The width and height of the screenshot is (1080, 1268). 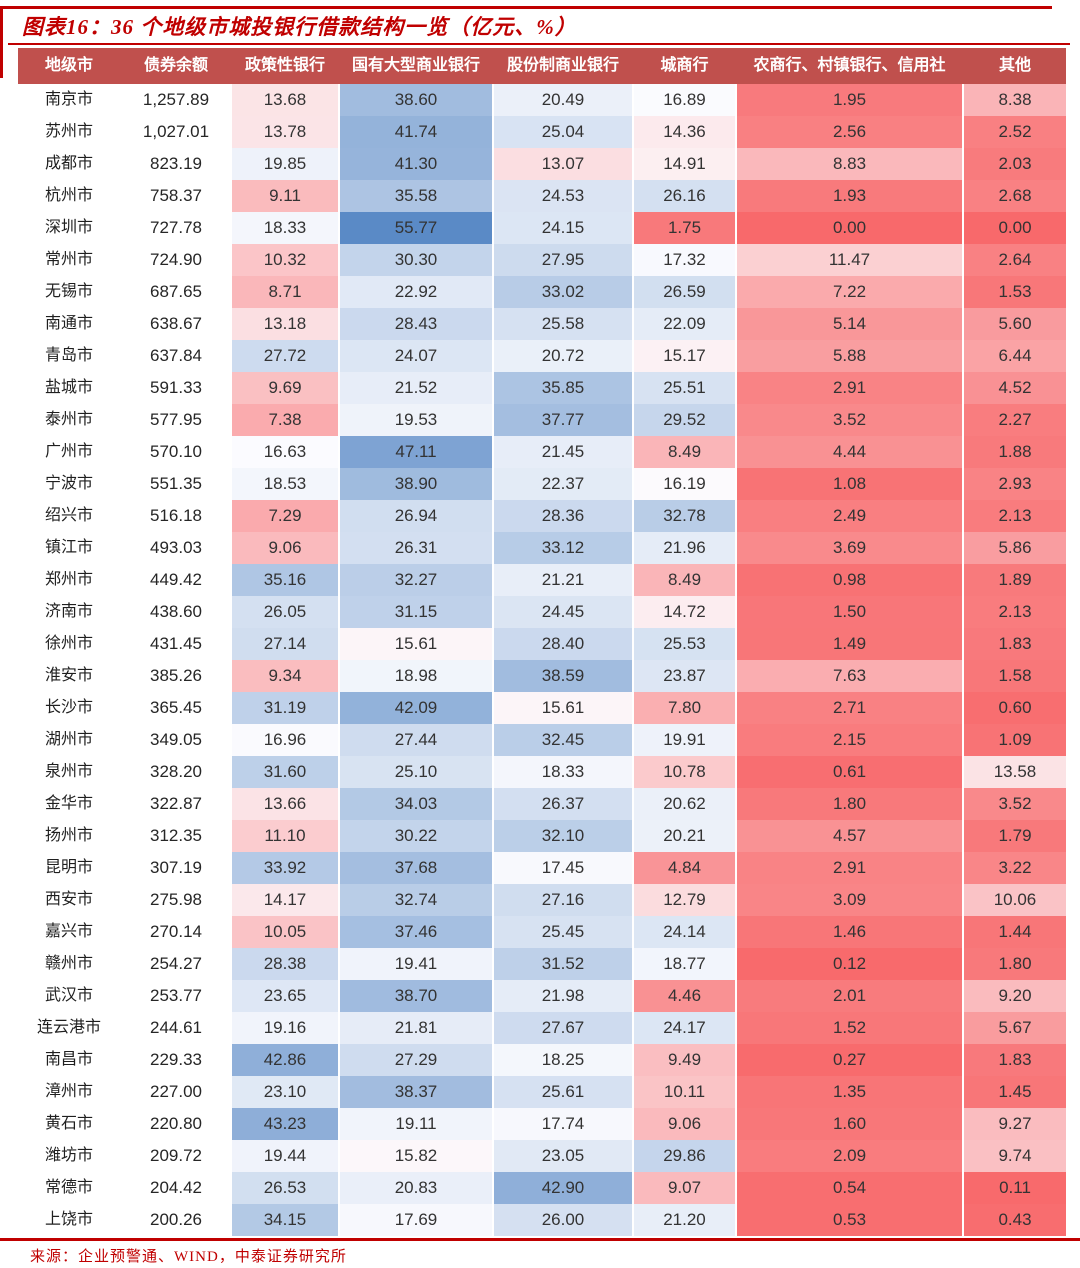 I want to click on pct-cell: 38.70, so click(x=416, y=996).